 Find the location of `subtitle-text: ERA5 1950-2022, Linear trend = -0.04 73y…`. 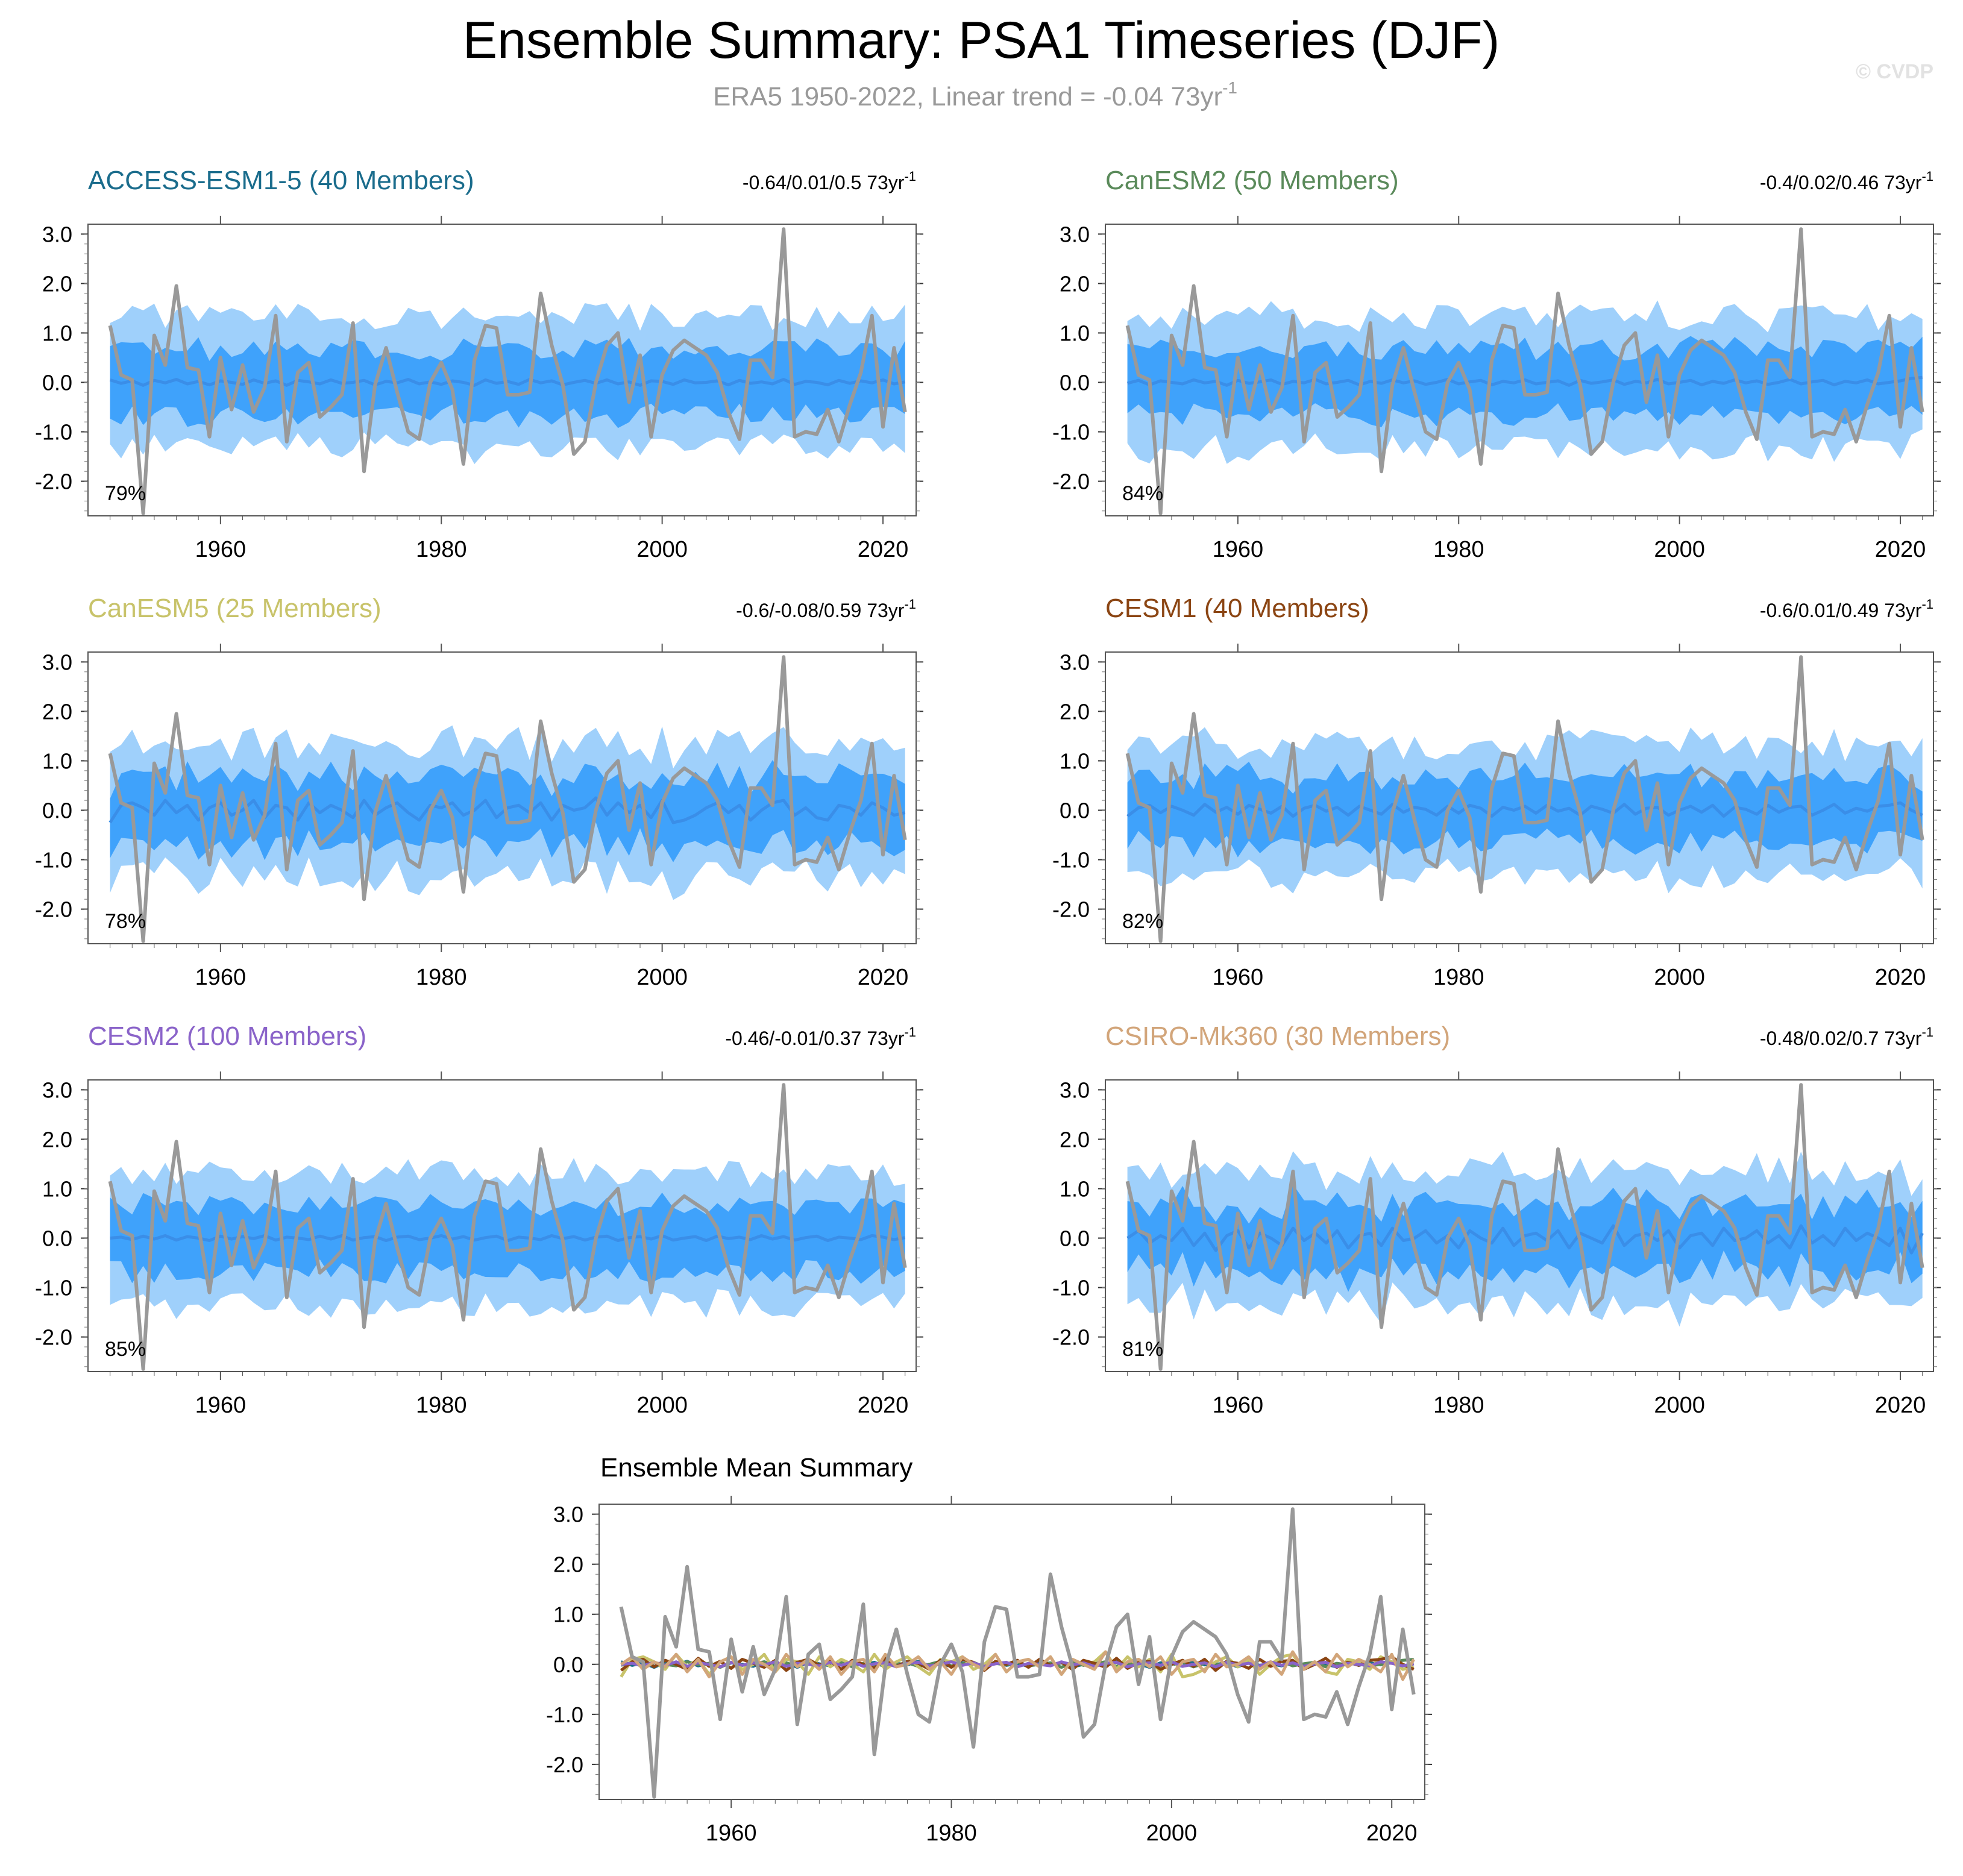

subtitle-text: ERA5 1950-2022, Linear trend = -0.04 73y… is located at coordinates (967, 96).